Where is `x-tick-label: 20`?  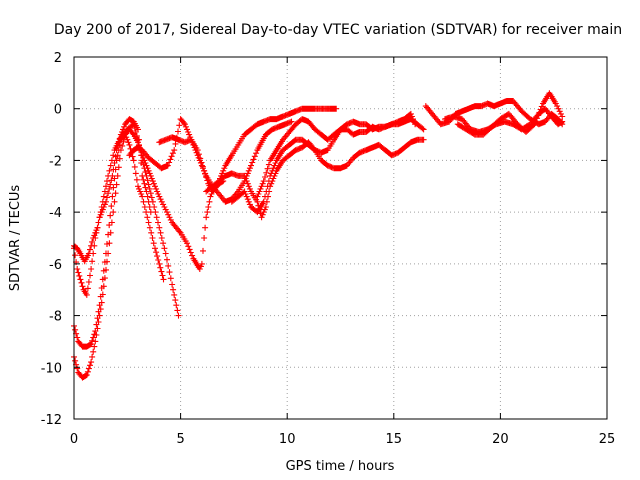
x-tick-label: 20 is located at coordinates (500, 439).